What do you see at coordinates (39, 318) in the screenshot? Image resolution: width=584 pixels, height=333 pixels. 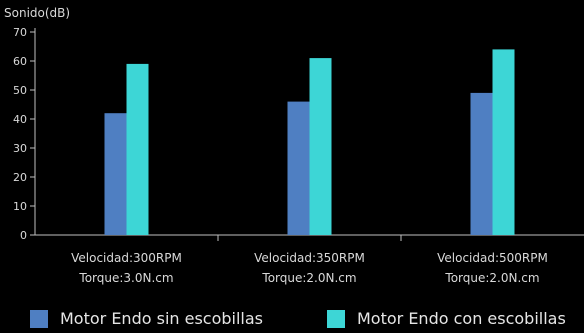 I see `legend-swatch-sin-escobillas` at bounding box center [39, 318].